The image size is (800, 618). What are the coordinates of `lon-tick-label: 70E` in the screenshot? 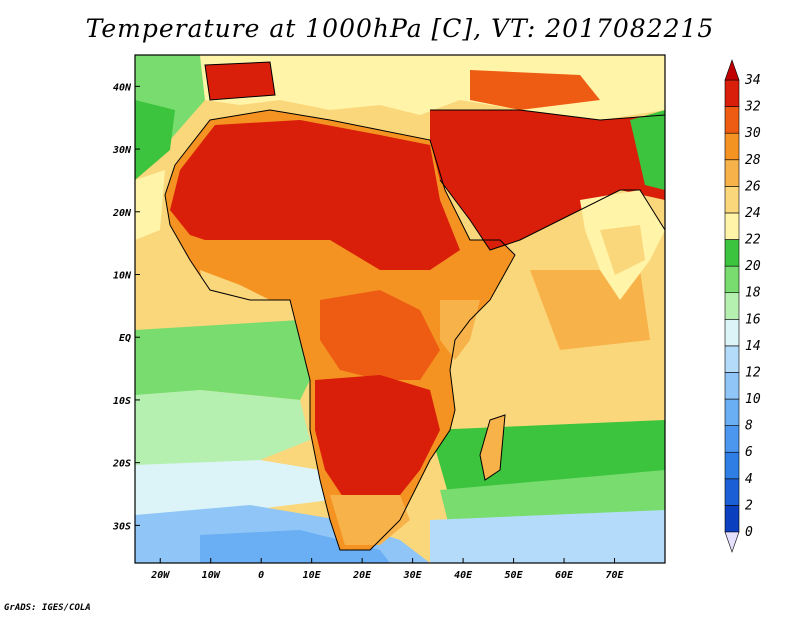 It's located at (614, 575).